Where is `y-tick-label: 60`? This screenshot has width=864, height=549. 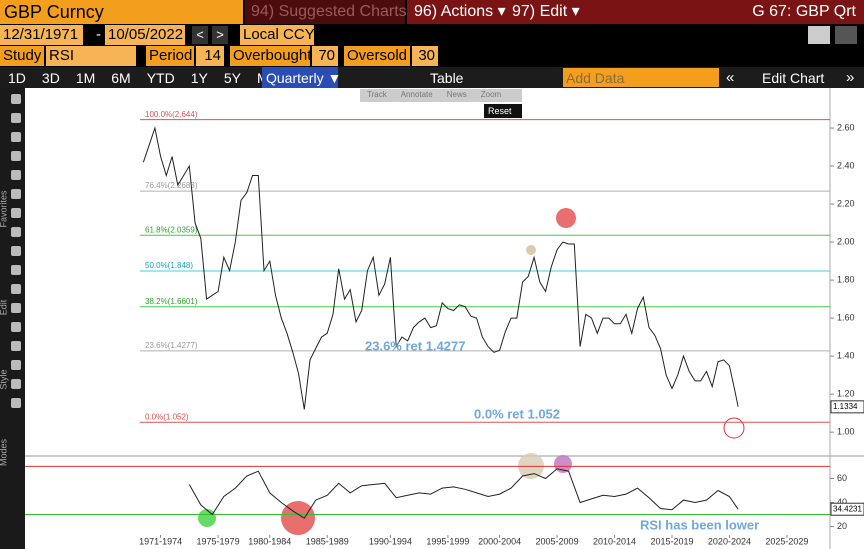 y-tick-label: 60 is located at coordinates (842, 478).